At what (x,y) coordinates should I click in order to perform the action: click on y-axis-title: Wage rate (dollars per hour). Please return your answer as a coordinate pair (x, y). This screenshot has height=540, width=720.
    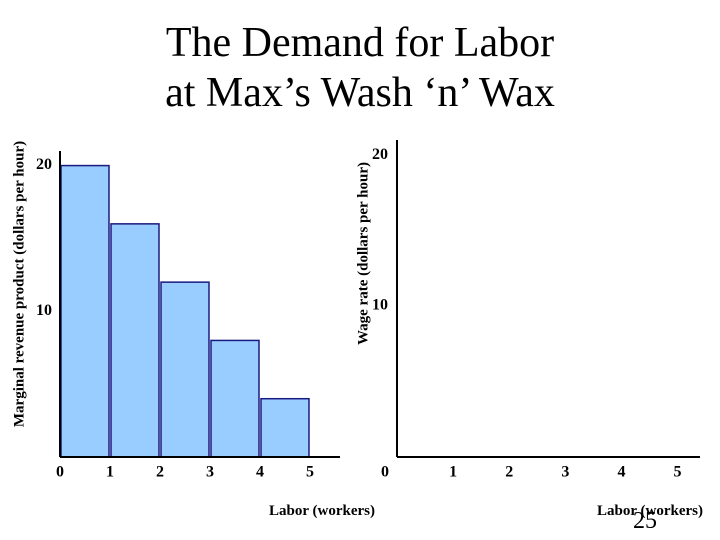
    Looking at the image, I should click on (363, 253).